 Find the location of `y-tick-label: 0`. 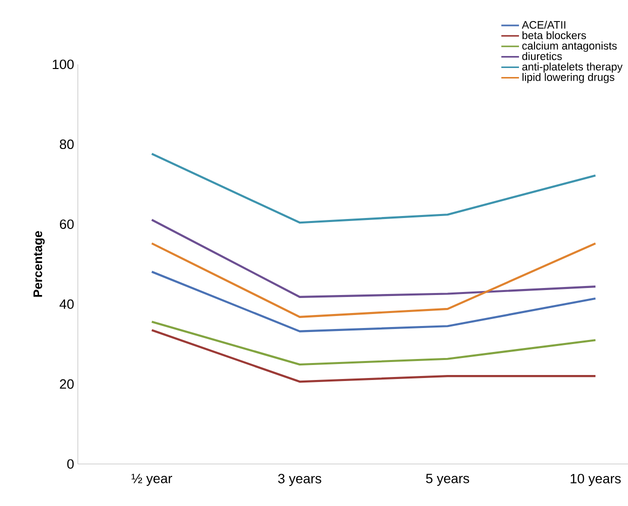

y-tick-label: 0 is located at coordinates (70, 464).